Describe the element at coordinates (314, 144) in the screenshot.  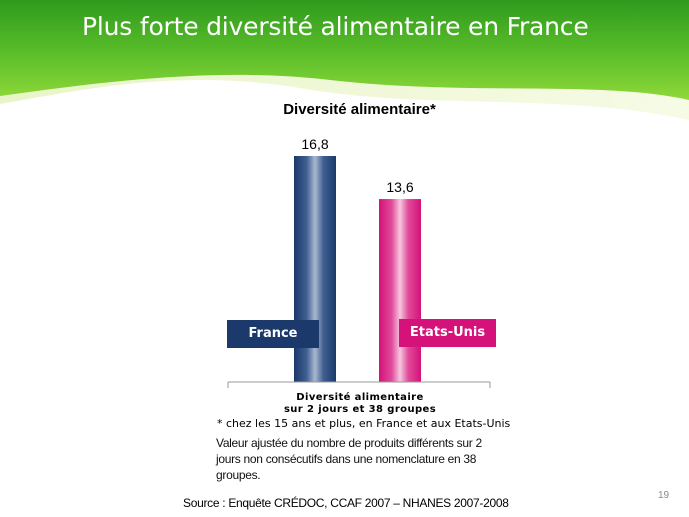
I see `data-label-france: 16,8` at that location.